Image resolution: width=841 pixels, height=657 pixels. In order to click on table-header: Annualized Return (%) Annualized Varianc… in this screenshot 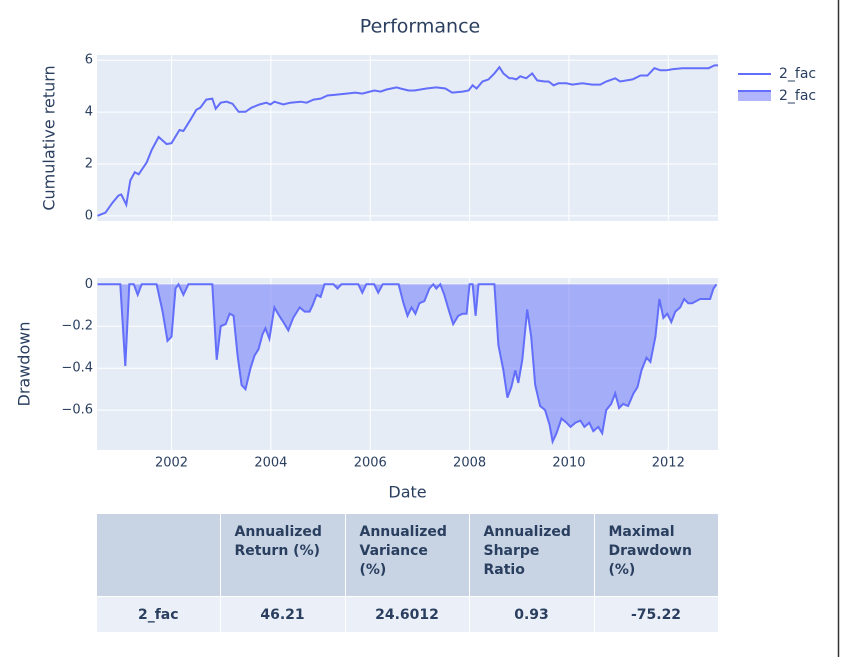, I will do `click(408, 555)`.